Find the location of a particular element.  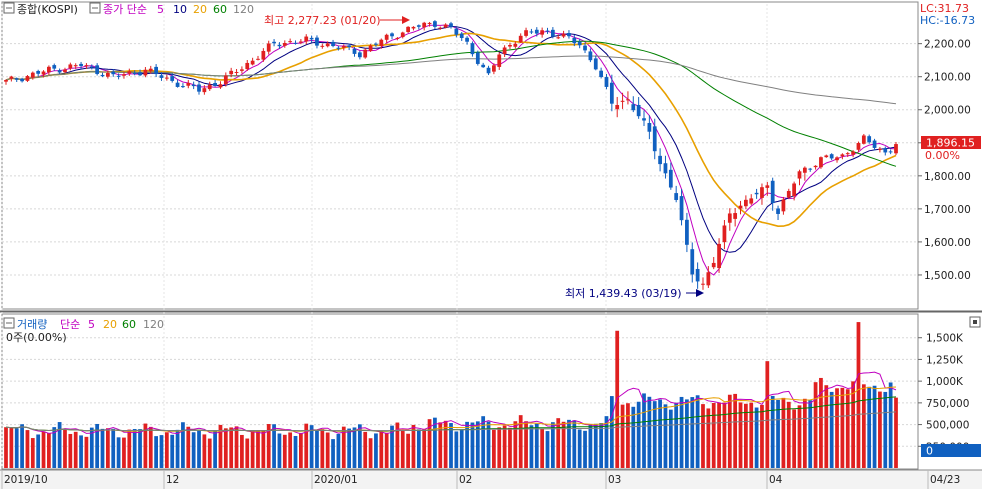

price-panel-title: 종합(KOSPI) is located at coordinates (47, 9).